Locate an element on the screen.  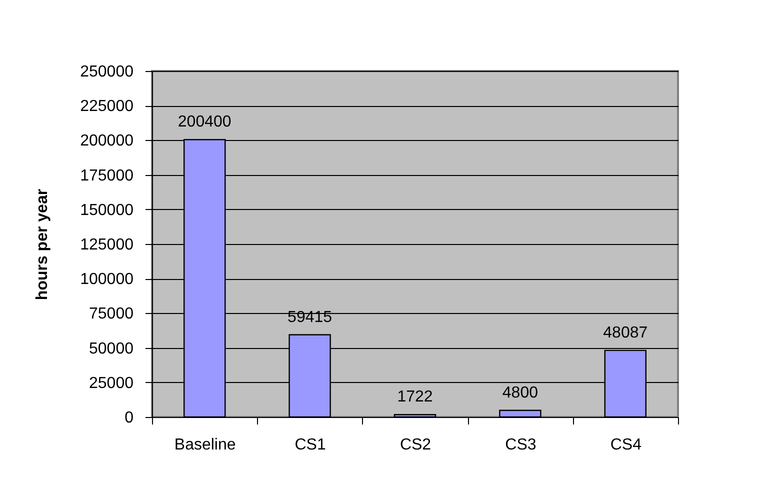
data-label: 200400 is located at coordinates (205, 122).